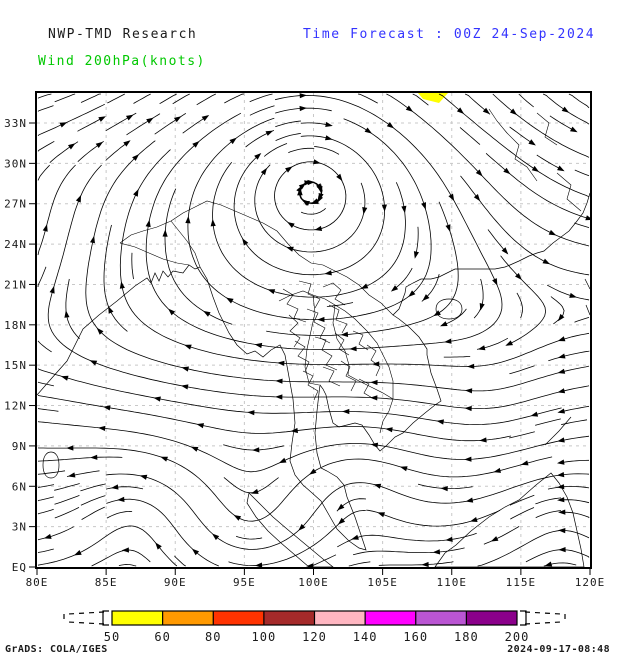 Image resolution: width=630 pixels, height=664 pixels. Describe the element at coordinates (188, 618) in the screenshot. I see `colorbar-segment` at that location.